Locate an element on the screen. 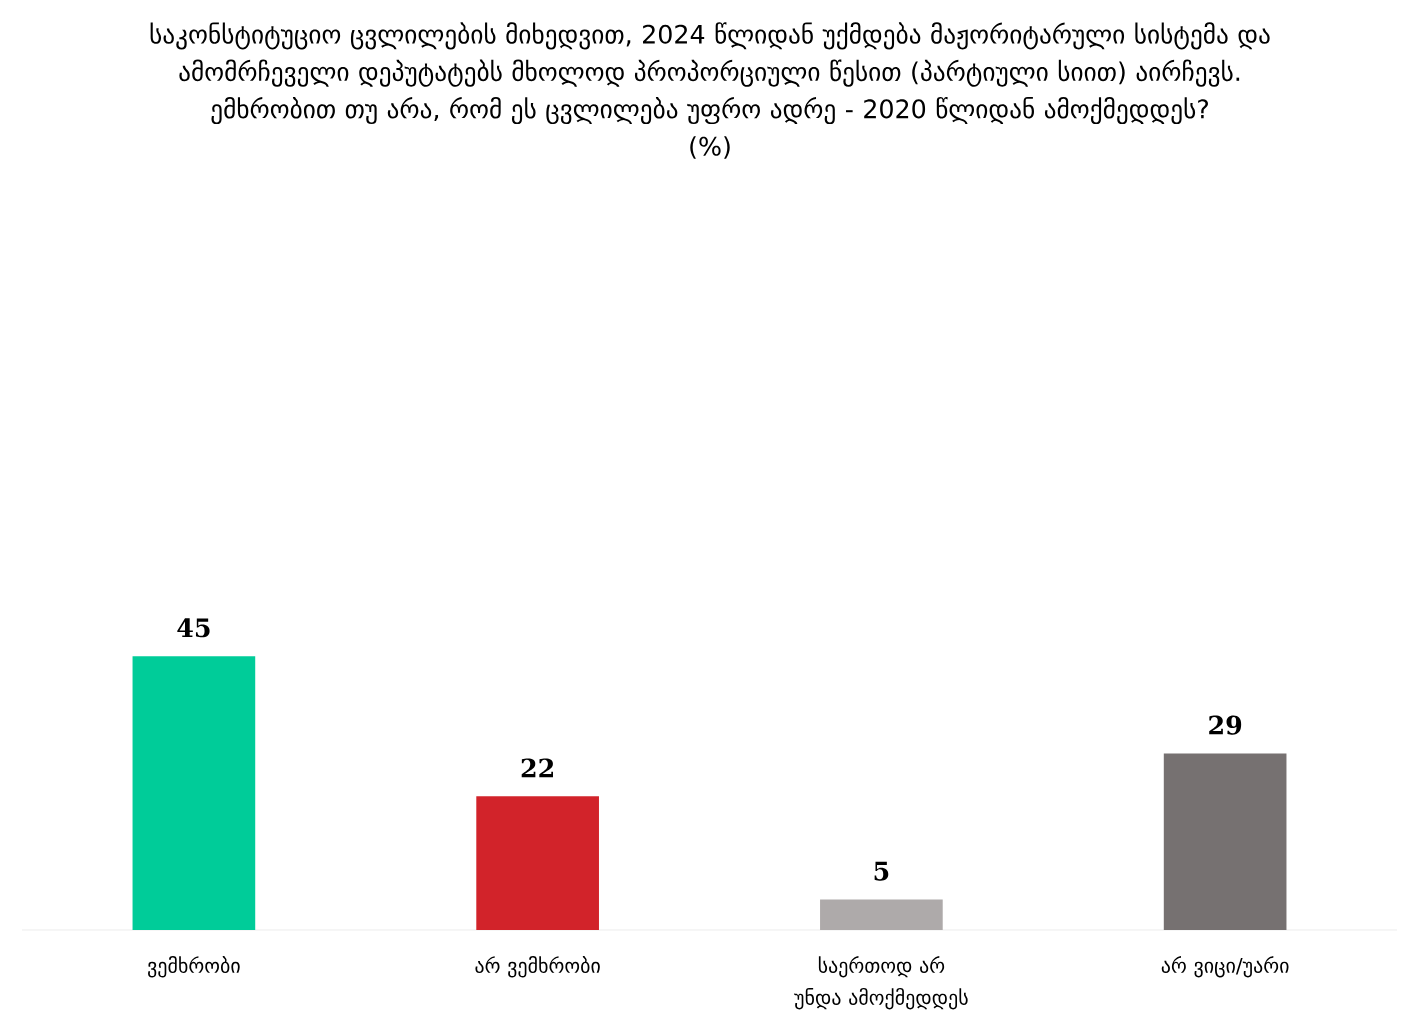 The width and height of the screenshot is (1420, 1031). data-label: 45 is located at coordinates (193, 628).